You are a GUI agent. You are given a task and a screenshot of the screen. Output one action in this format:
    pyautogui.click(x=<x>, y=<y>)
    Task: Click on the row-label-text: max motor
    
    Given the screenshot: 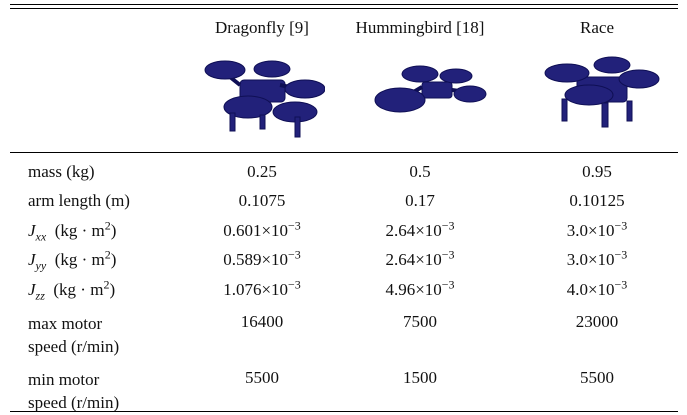 What is the action you would take?
    pyautogui.click(x=65, y=323)
    